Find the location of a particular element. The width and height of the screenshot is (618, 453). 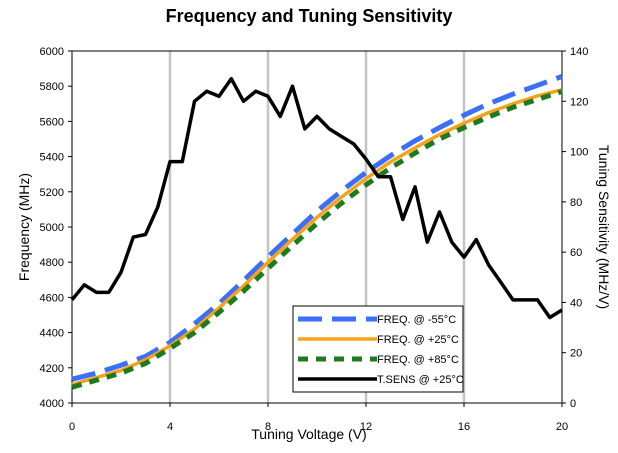

x-tick-label: 12 is located at coordinates (366, 427).